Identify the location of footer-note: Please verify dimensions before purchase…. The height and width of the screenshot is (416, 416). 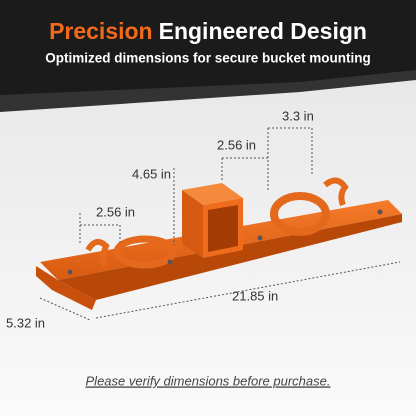
(208, 380).